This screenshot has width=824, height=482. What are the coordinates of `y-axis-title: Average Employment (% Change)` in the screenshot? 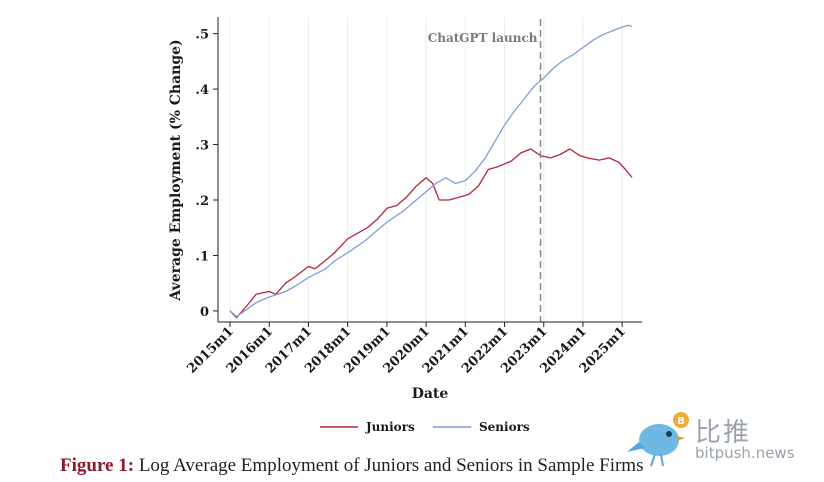 It's located at (176, 170).